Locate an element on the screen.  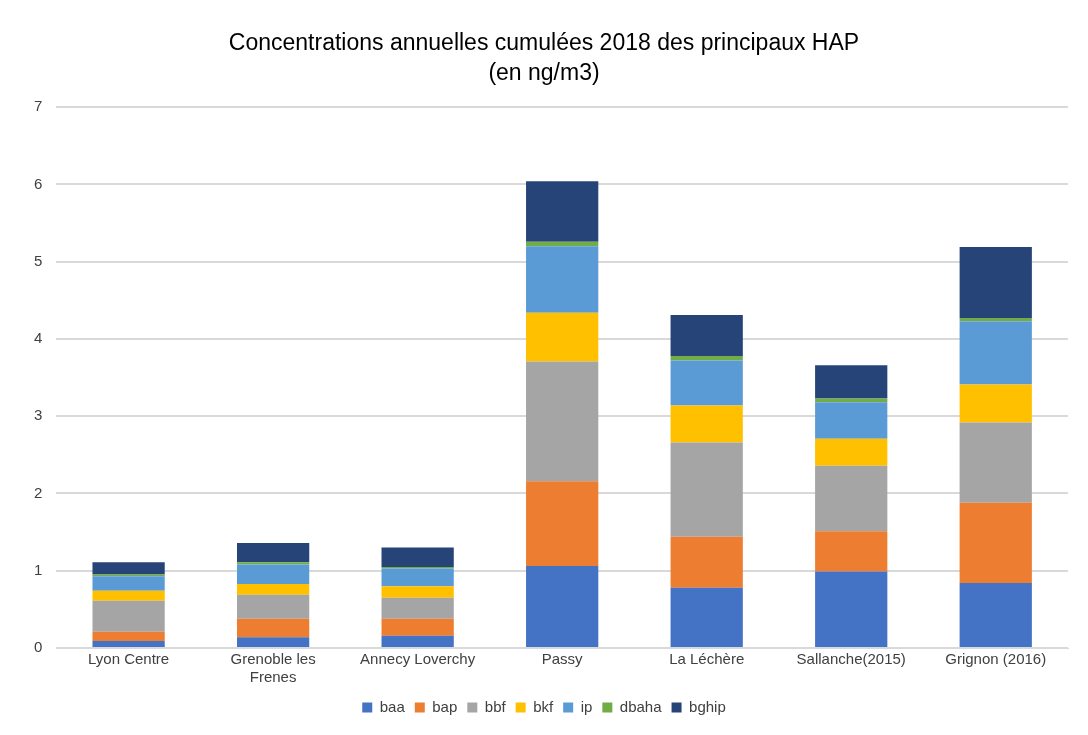
x-tick-label: Passy is located at coordinates (562, 659).